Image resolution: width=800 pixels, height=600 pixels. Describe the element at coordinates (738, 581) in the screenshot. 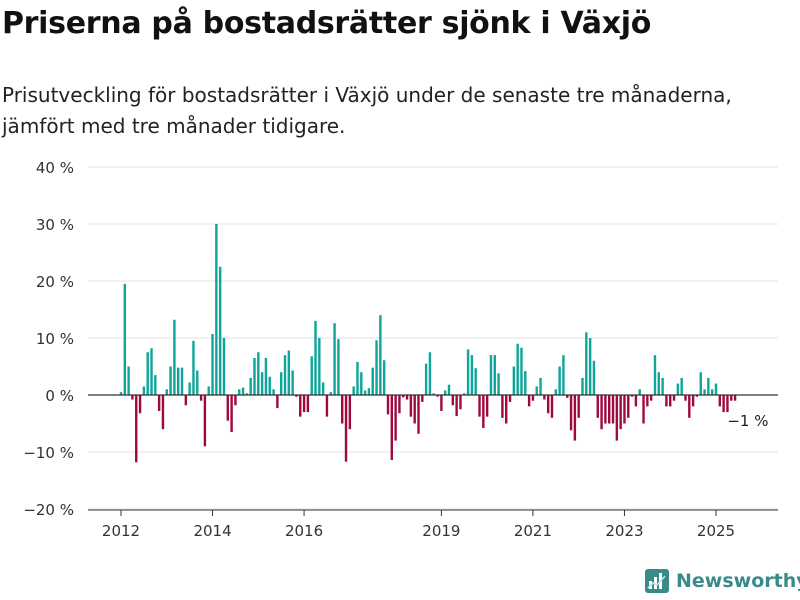

I see `brand-name: Newsworthy` at that location.